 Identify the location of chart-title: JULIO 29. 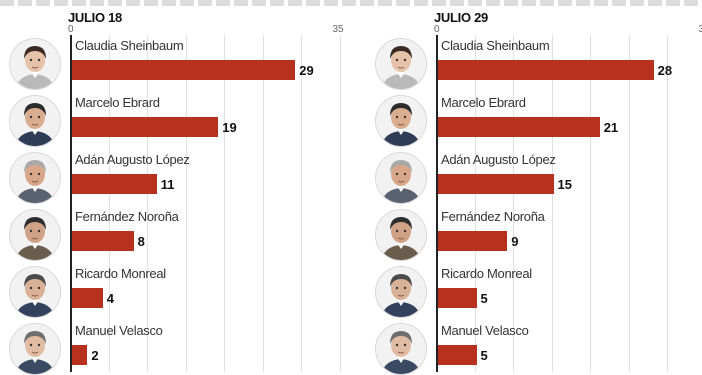
(461, 17).